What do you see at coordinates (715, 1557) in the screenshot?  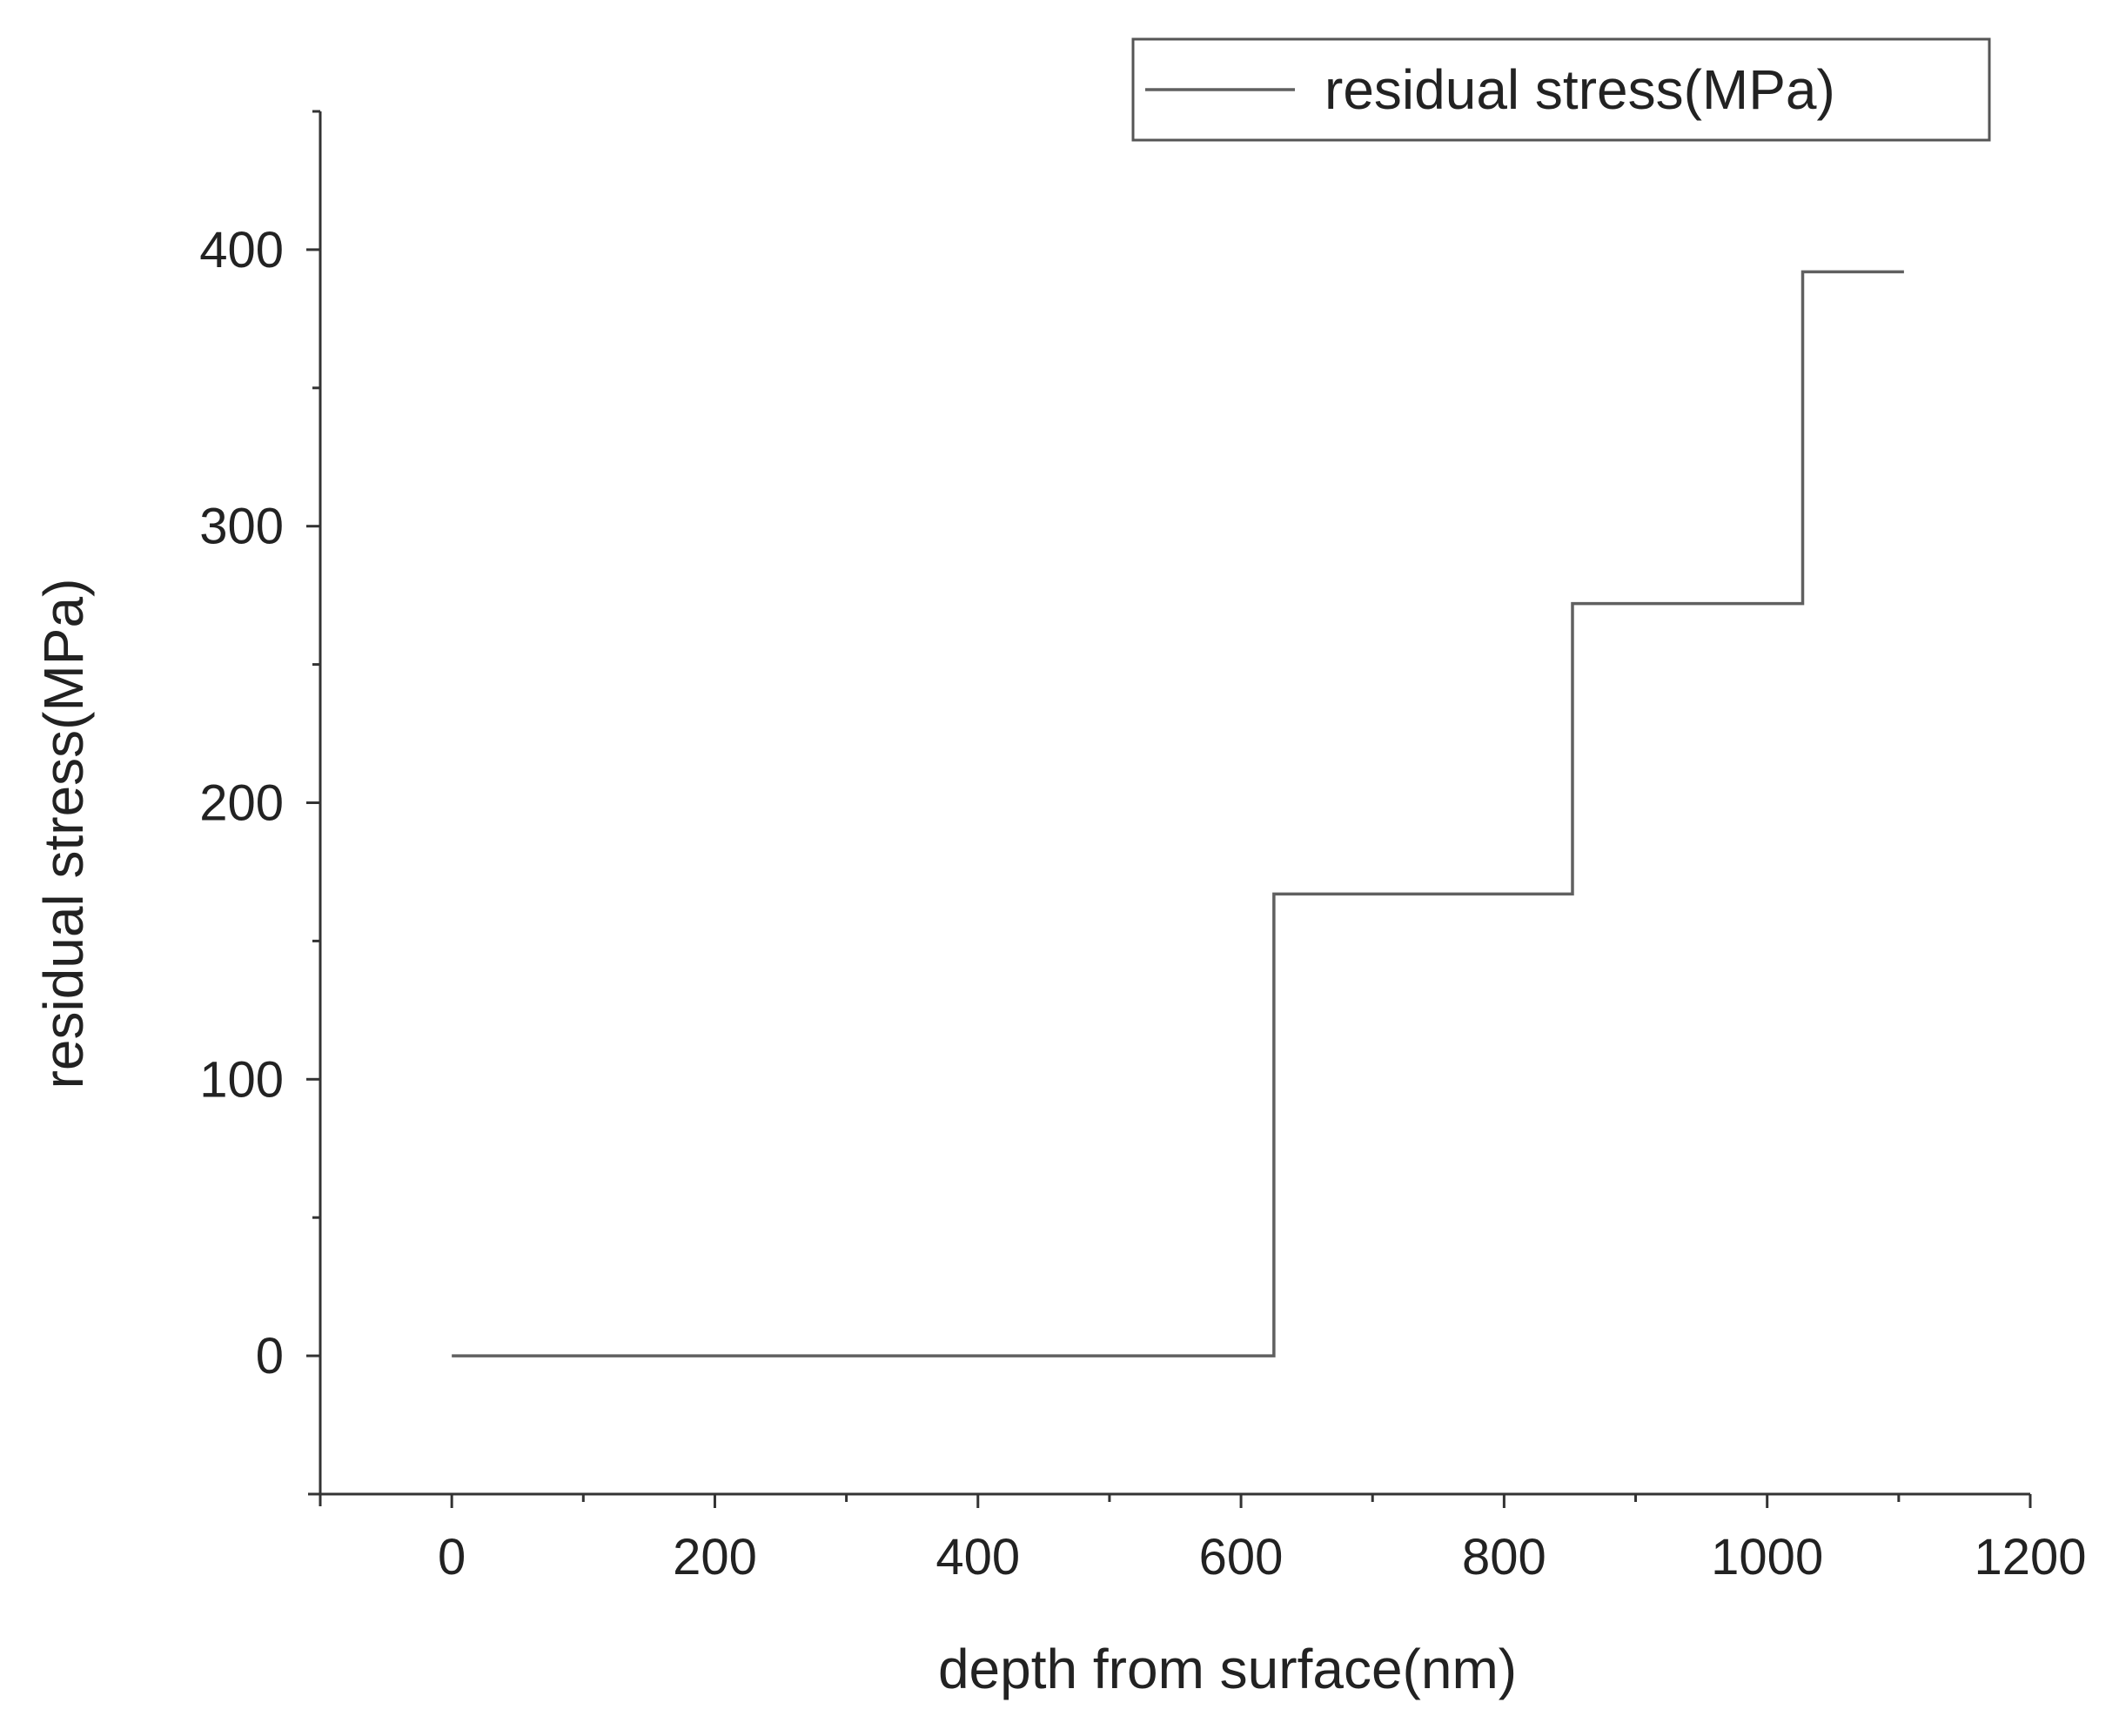 I see `x-tick-label: 200` at bounding box center [715, 1557].